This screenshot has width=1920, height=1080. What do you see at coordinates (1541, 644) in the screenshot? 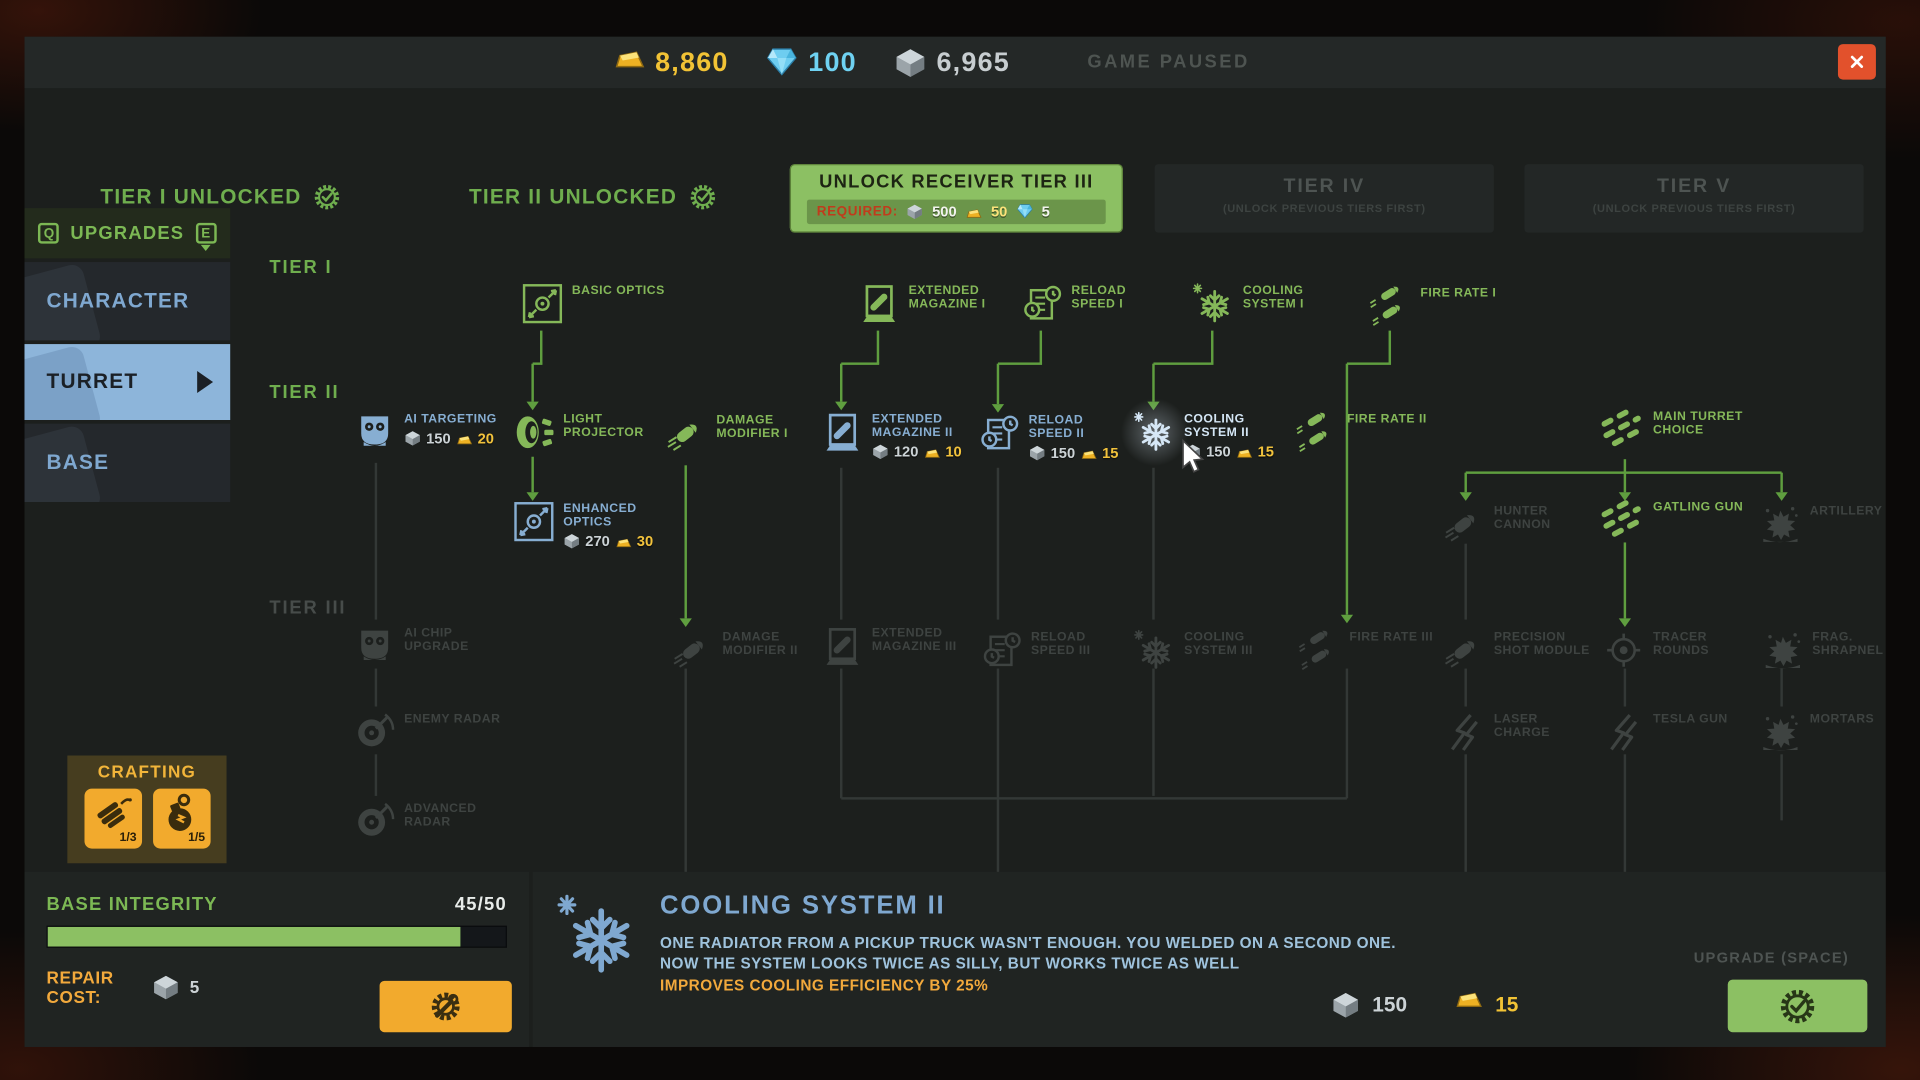
I see `node-label: PRECISION SHOT MODULE` at bounding box center [1541, 644].